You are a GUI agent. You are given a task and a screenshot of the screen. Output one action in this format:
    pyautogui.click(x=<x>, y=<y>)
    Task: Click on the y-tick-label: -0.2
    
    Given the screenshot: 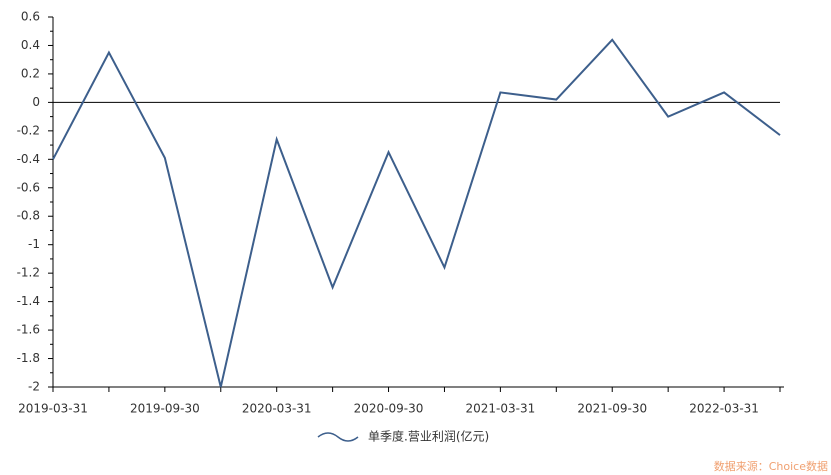 What is the action you would take?
    pyautogui.click(x=28, y=130)
    